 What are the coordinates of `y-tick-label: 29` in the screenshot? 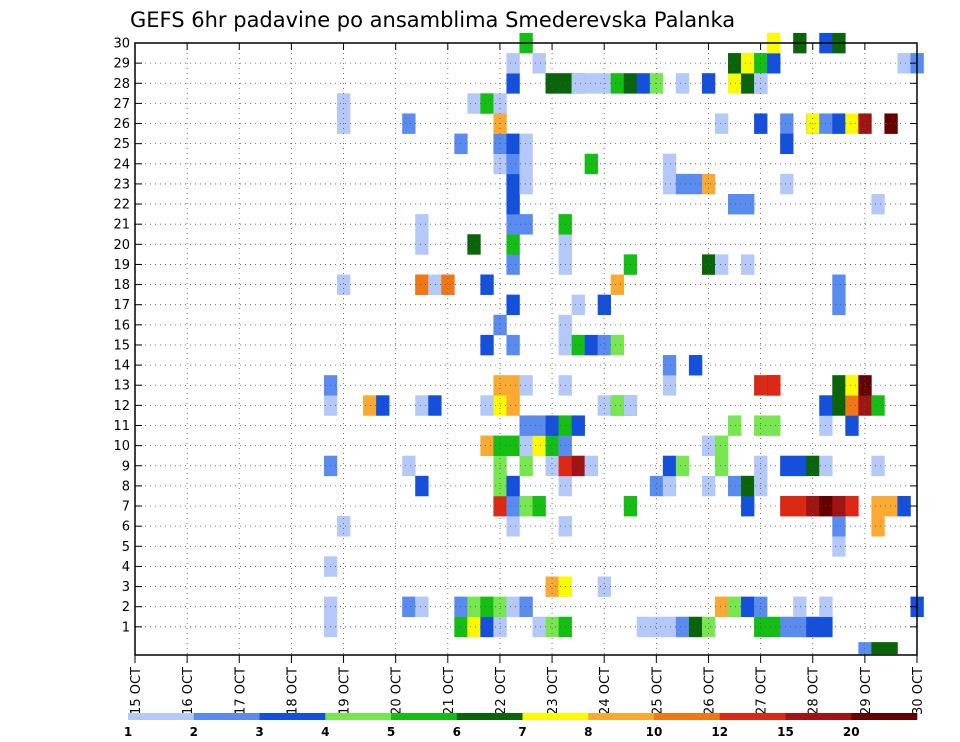 It's located at (121, 64).